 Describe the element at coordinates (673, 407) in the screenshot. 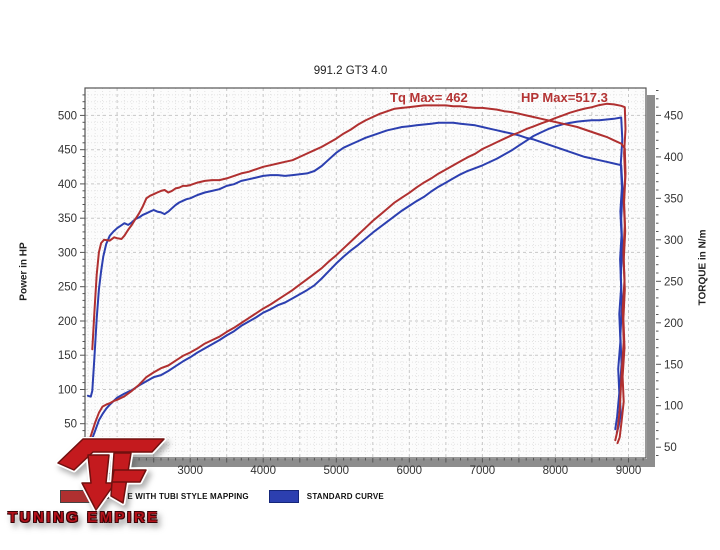

I see `right-tick-label: 100` at that location.